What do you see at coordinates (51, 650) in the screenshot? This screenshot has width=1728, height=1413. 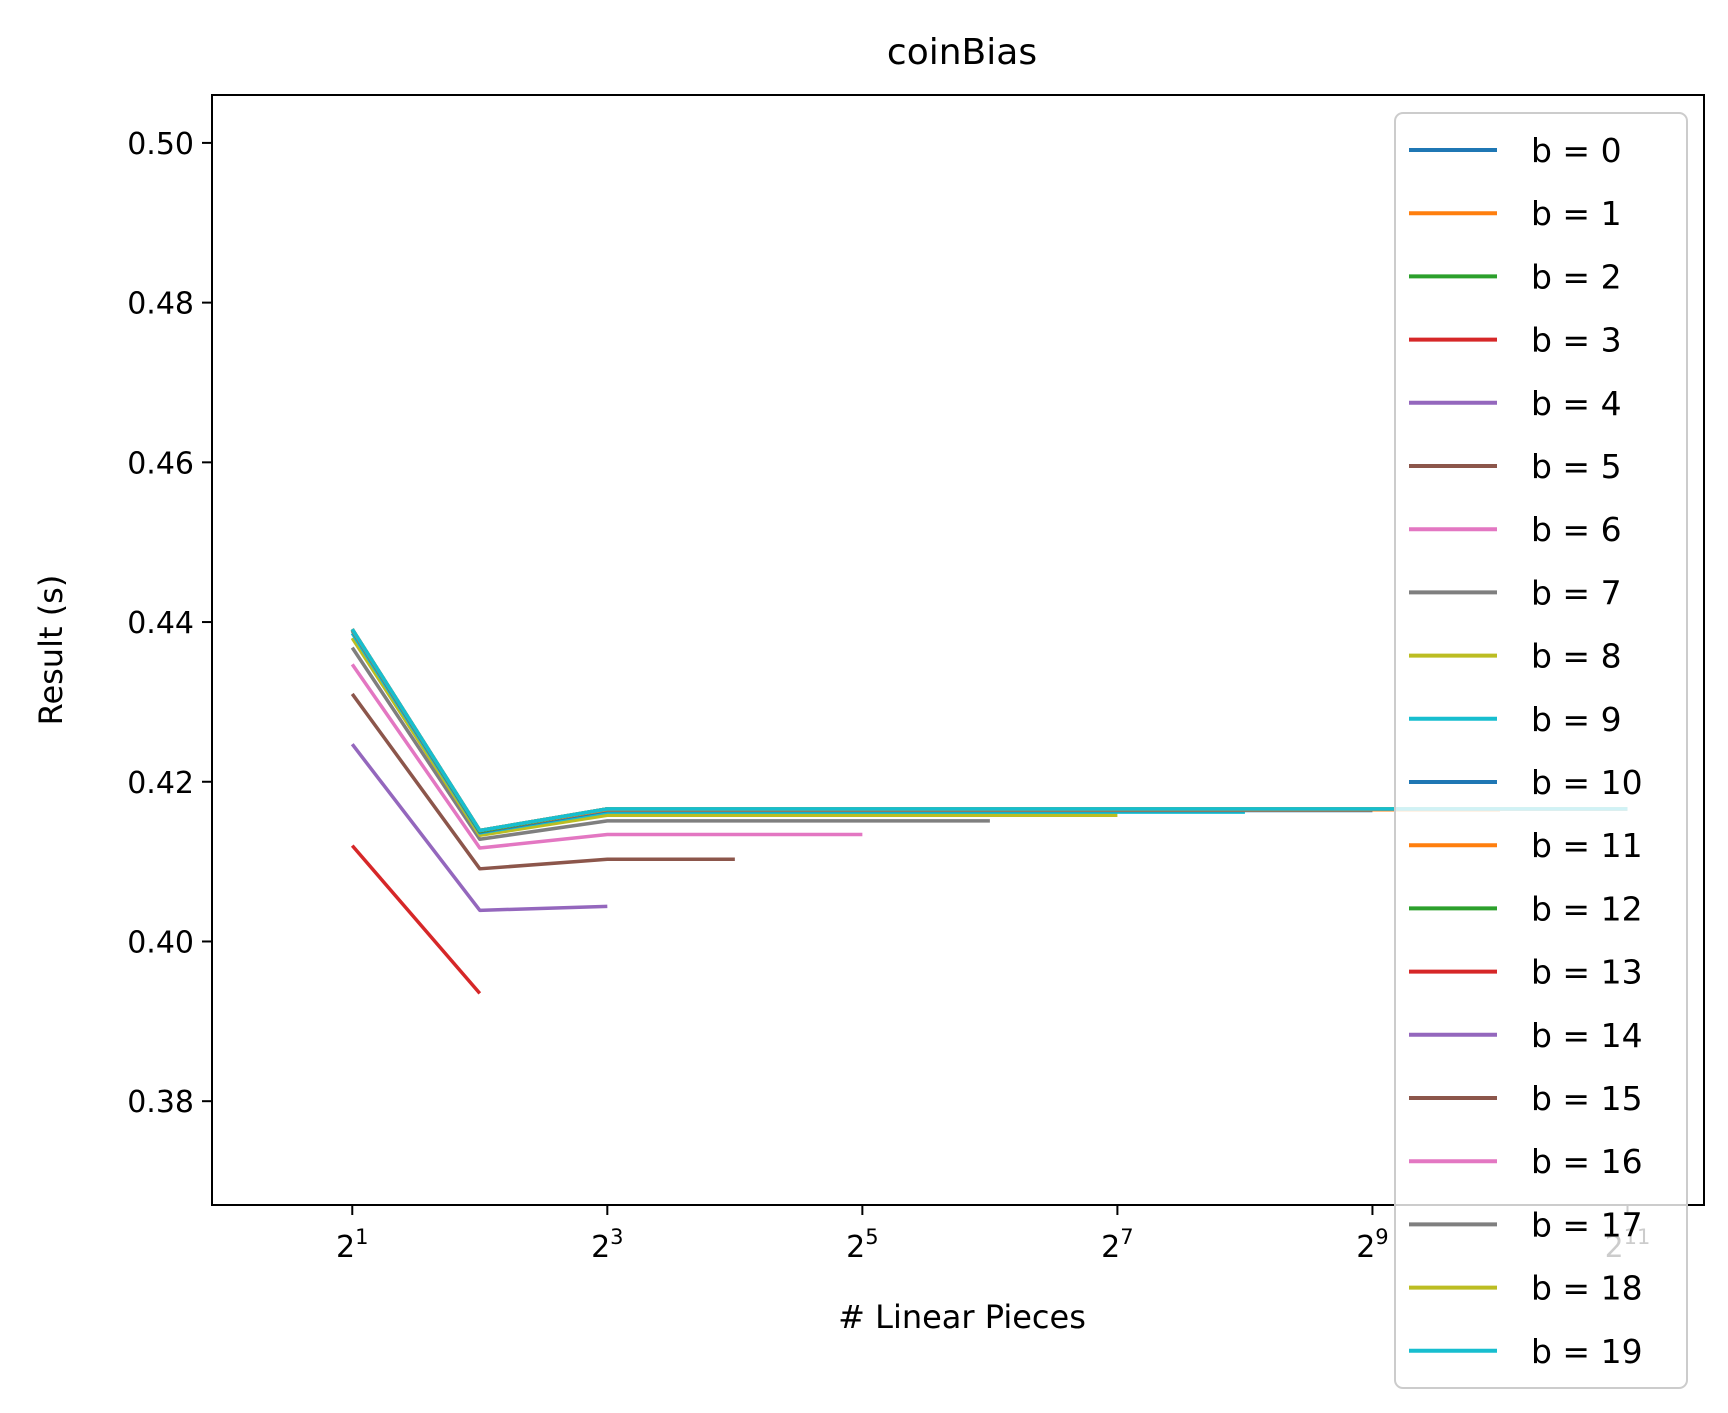 I see `y-axis-label: Result (s)` at bounding box center [51, 650].